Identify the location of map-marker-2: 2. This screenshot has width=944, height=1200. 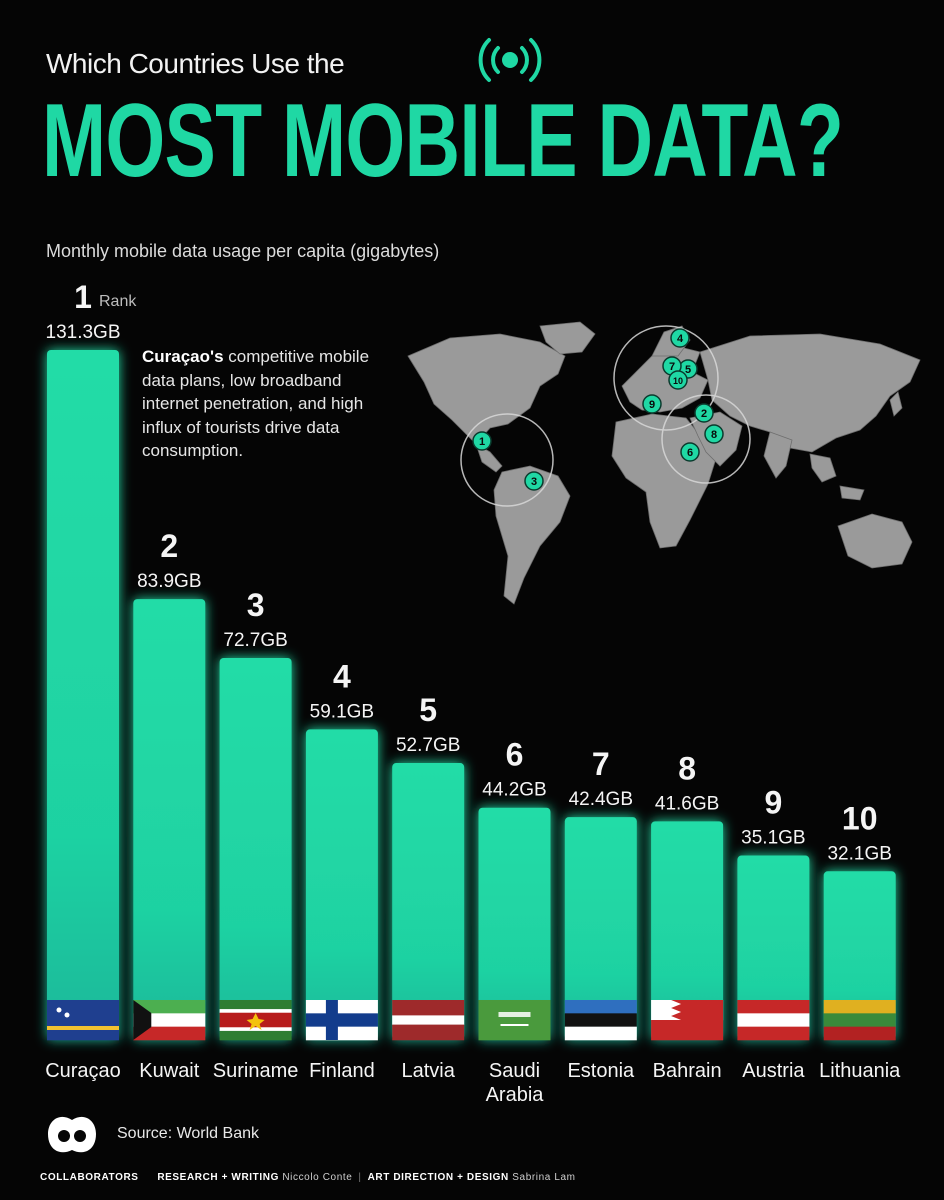
(704, 413).